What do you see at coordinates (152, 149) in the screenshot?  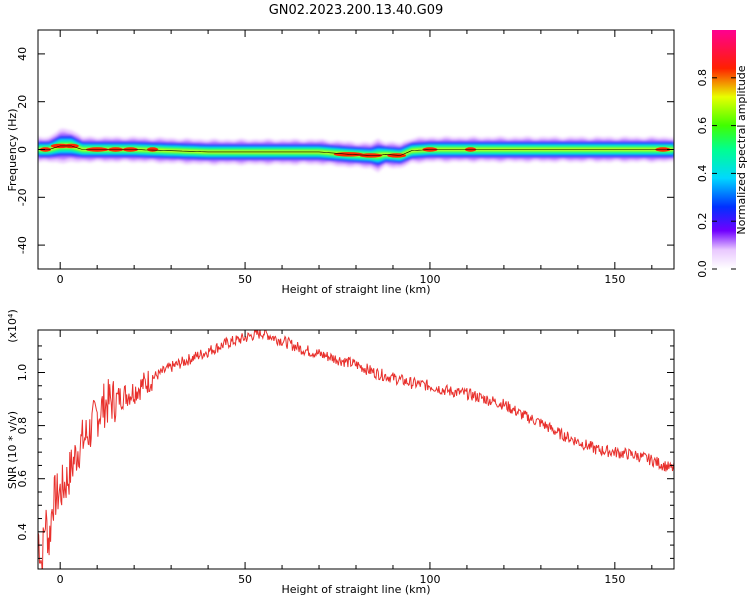 I see `spectrogram-peak` at bounding box center [152, 149].